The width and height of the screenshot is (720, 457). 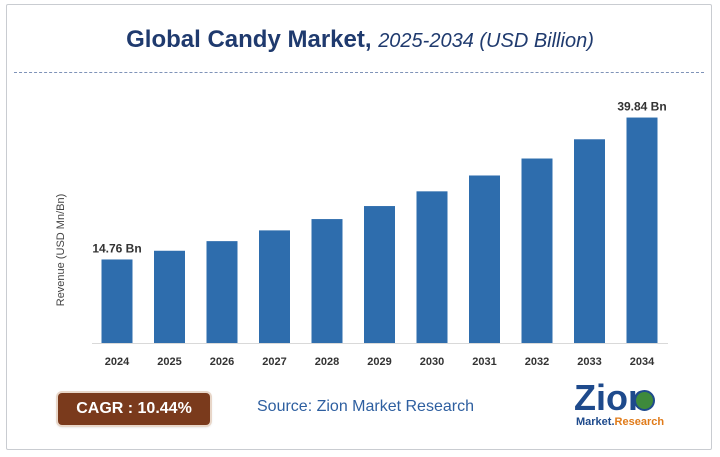 I want to click on title-subtitle: 2025-2034 (USD Billion), so click(x=486, y=41).